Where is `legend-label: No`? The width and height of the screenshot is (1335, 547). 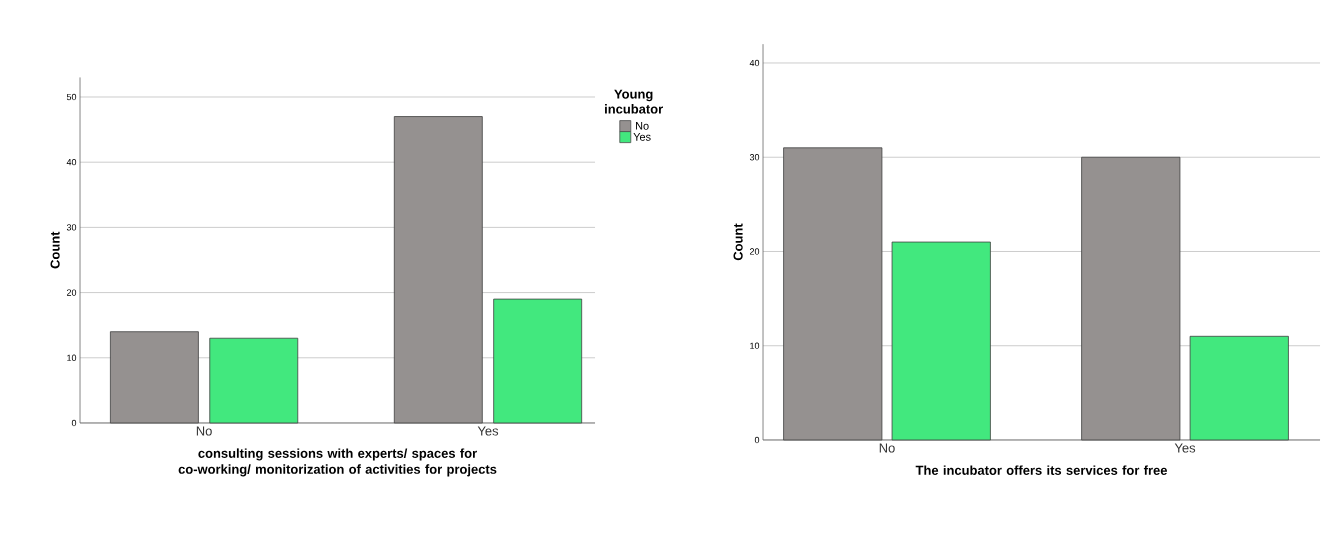 legend-label: No is located at coordinates (642, 126).